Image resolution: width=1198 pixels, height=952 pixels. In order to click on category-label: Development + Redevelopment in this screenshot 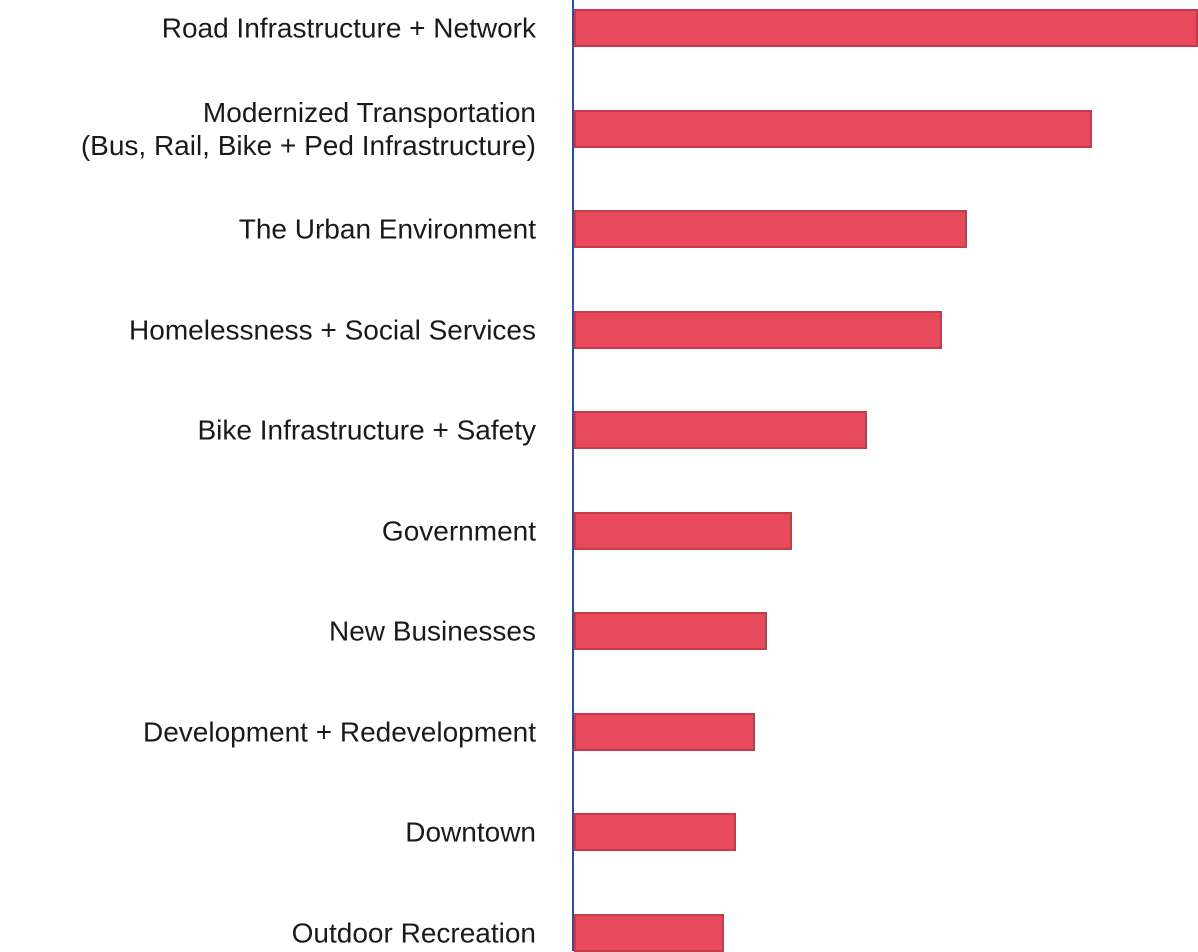, I will do `click(339, 731)`.